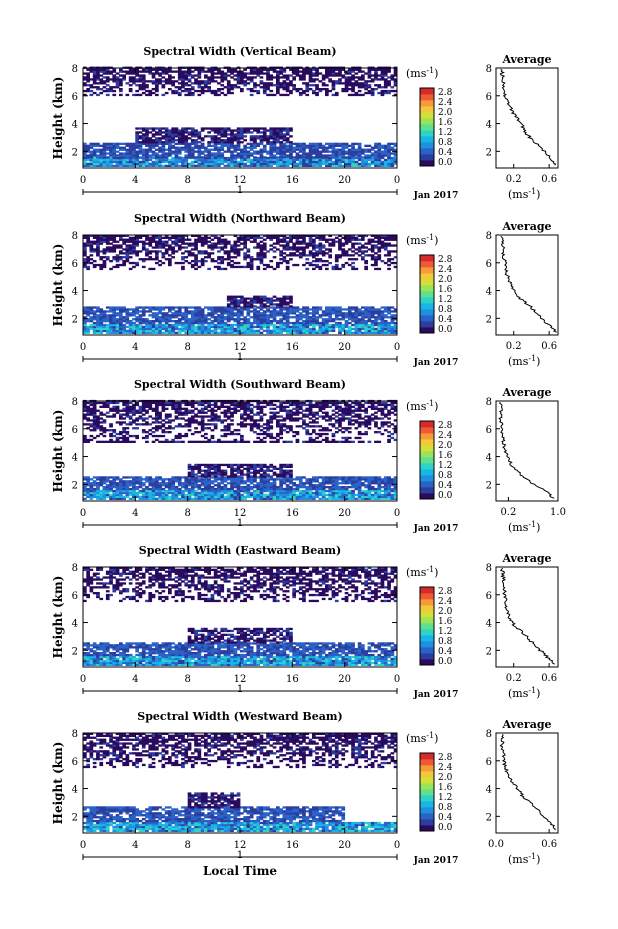 Image resolution: width=618 pixels, height=929 pixels. What do you see at coordinates (524, 194) in the screenshot?
I see `avg-x-axis-label: (ms-1)` at bounding box center [524, 194].